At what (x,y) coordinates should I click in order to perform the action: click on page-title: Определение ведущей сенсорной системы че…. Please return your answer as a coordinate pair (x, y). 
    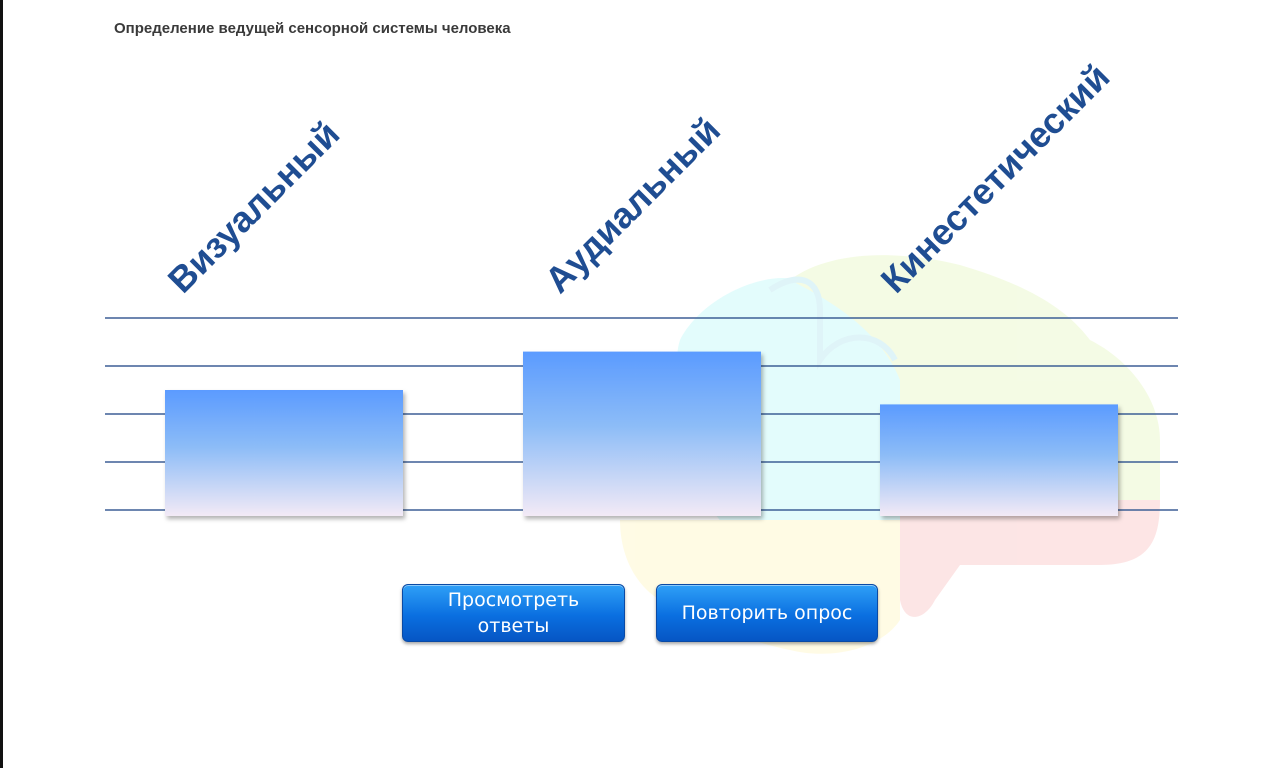
    Looking at the image, I should click on (312, 28).